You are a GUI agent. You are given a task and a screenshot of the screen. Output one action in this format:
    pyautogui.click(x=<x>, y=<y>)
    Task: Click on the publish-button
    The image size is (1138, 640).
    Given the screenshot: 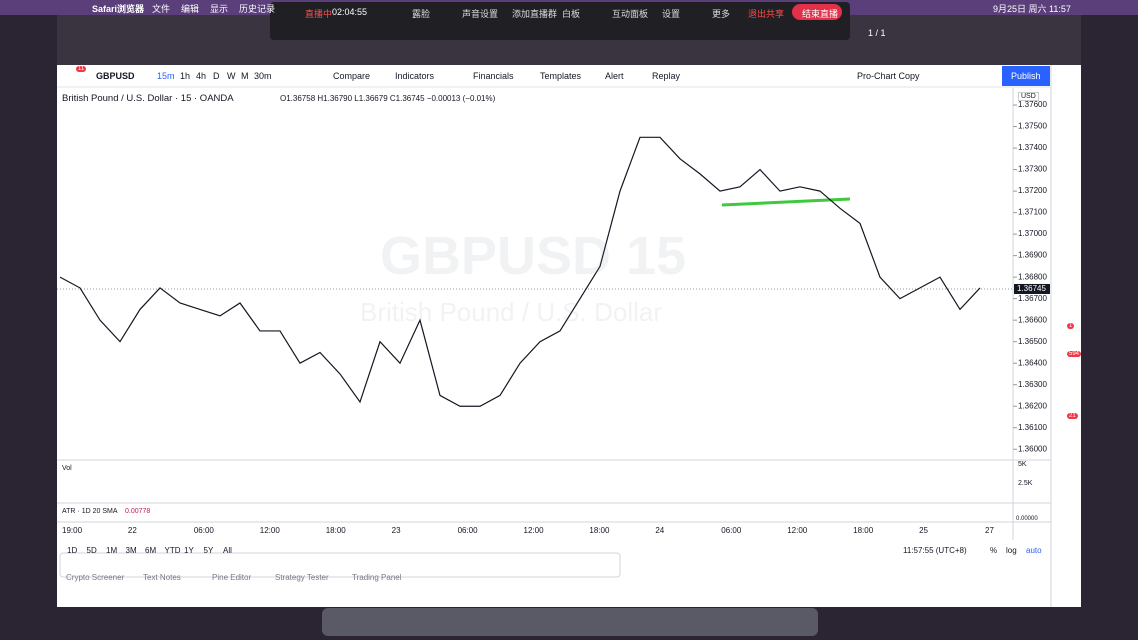 What is the action you would take?
    pyautogui.click(x=1026, y=76)
    